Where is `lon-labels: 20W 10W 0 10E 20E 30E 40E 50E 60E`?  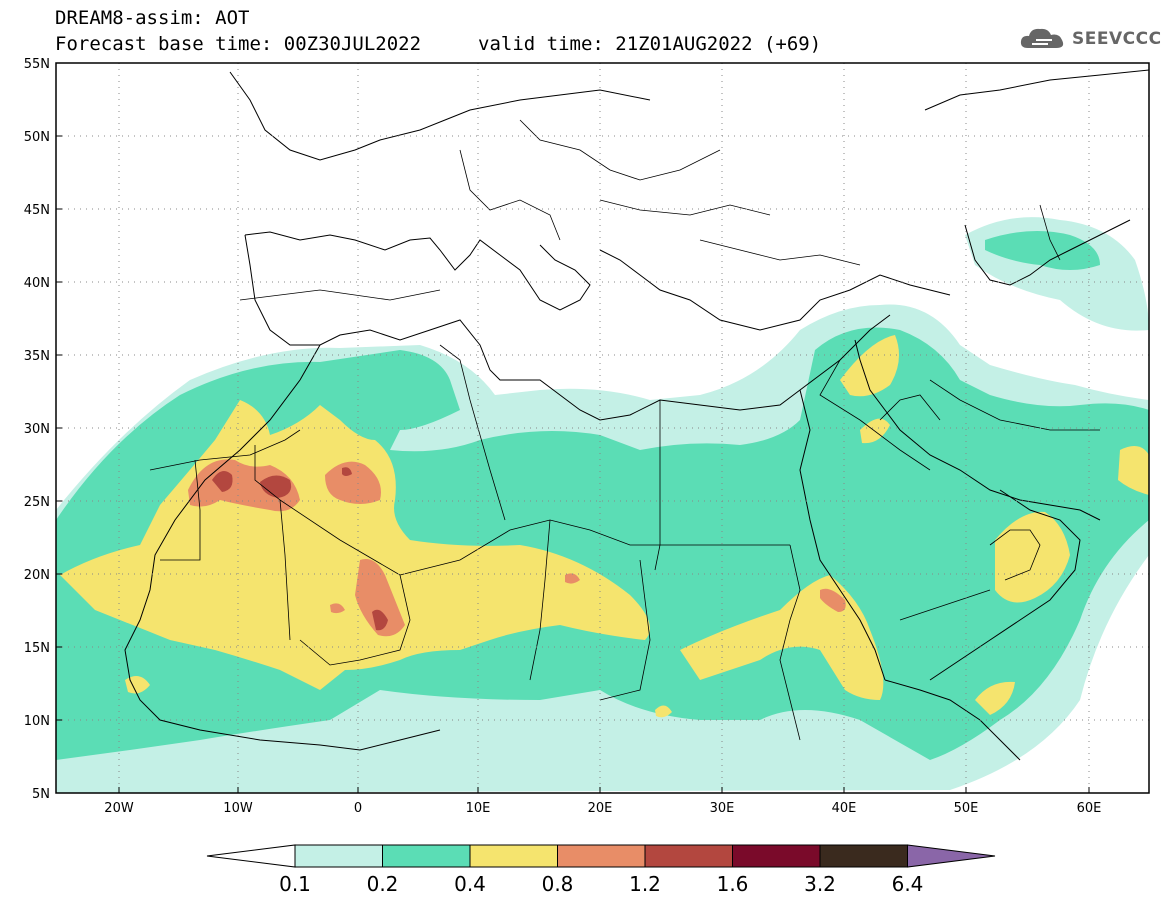 lon-labels: 20W 10W 0 10E 20E 30E 40E 50E 60E is located at coordinates (602, 808).